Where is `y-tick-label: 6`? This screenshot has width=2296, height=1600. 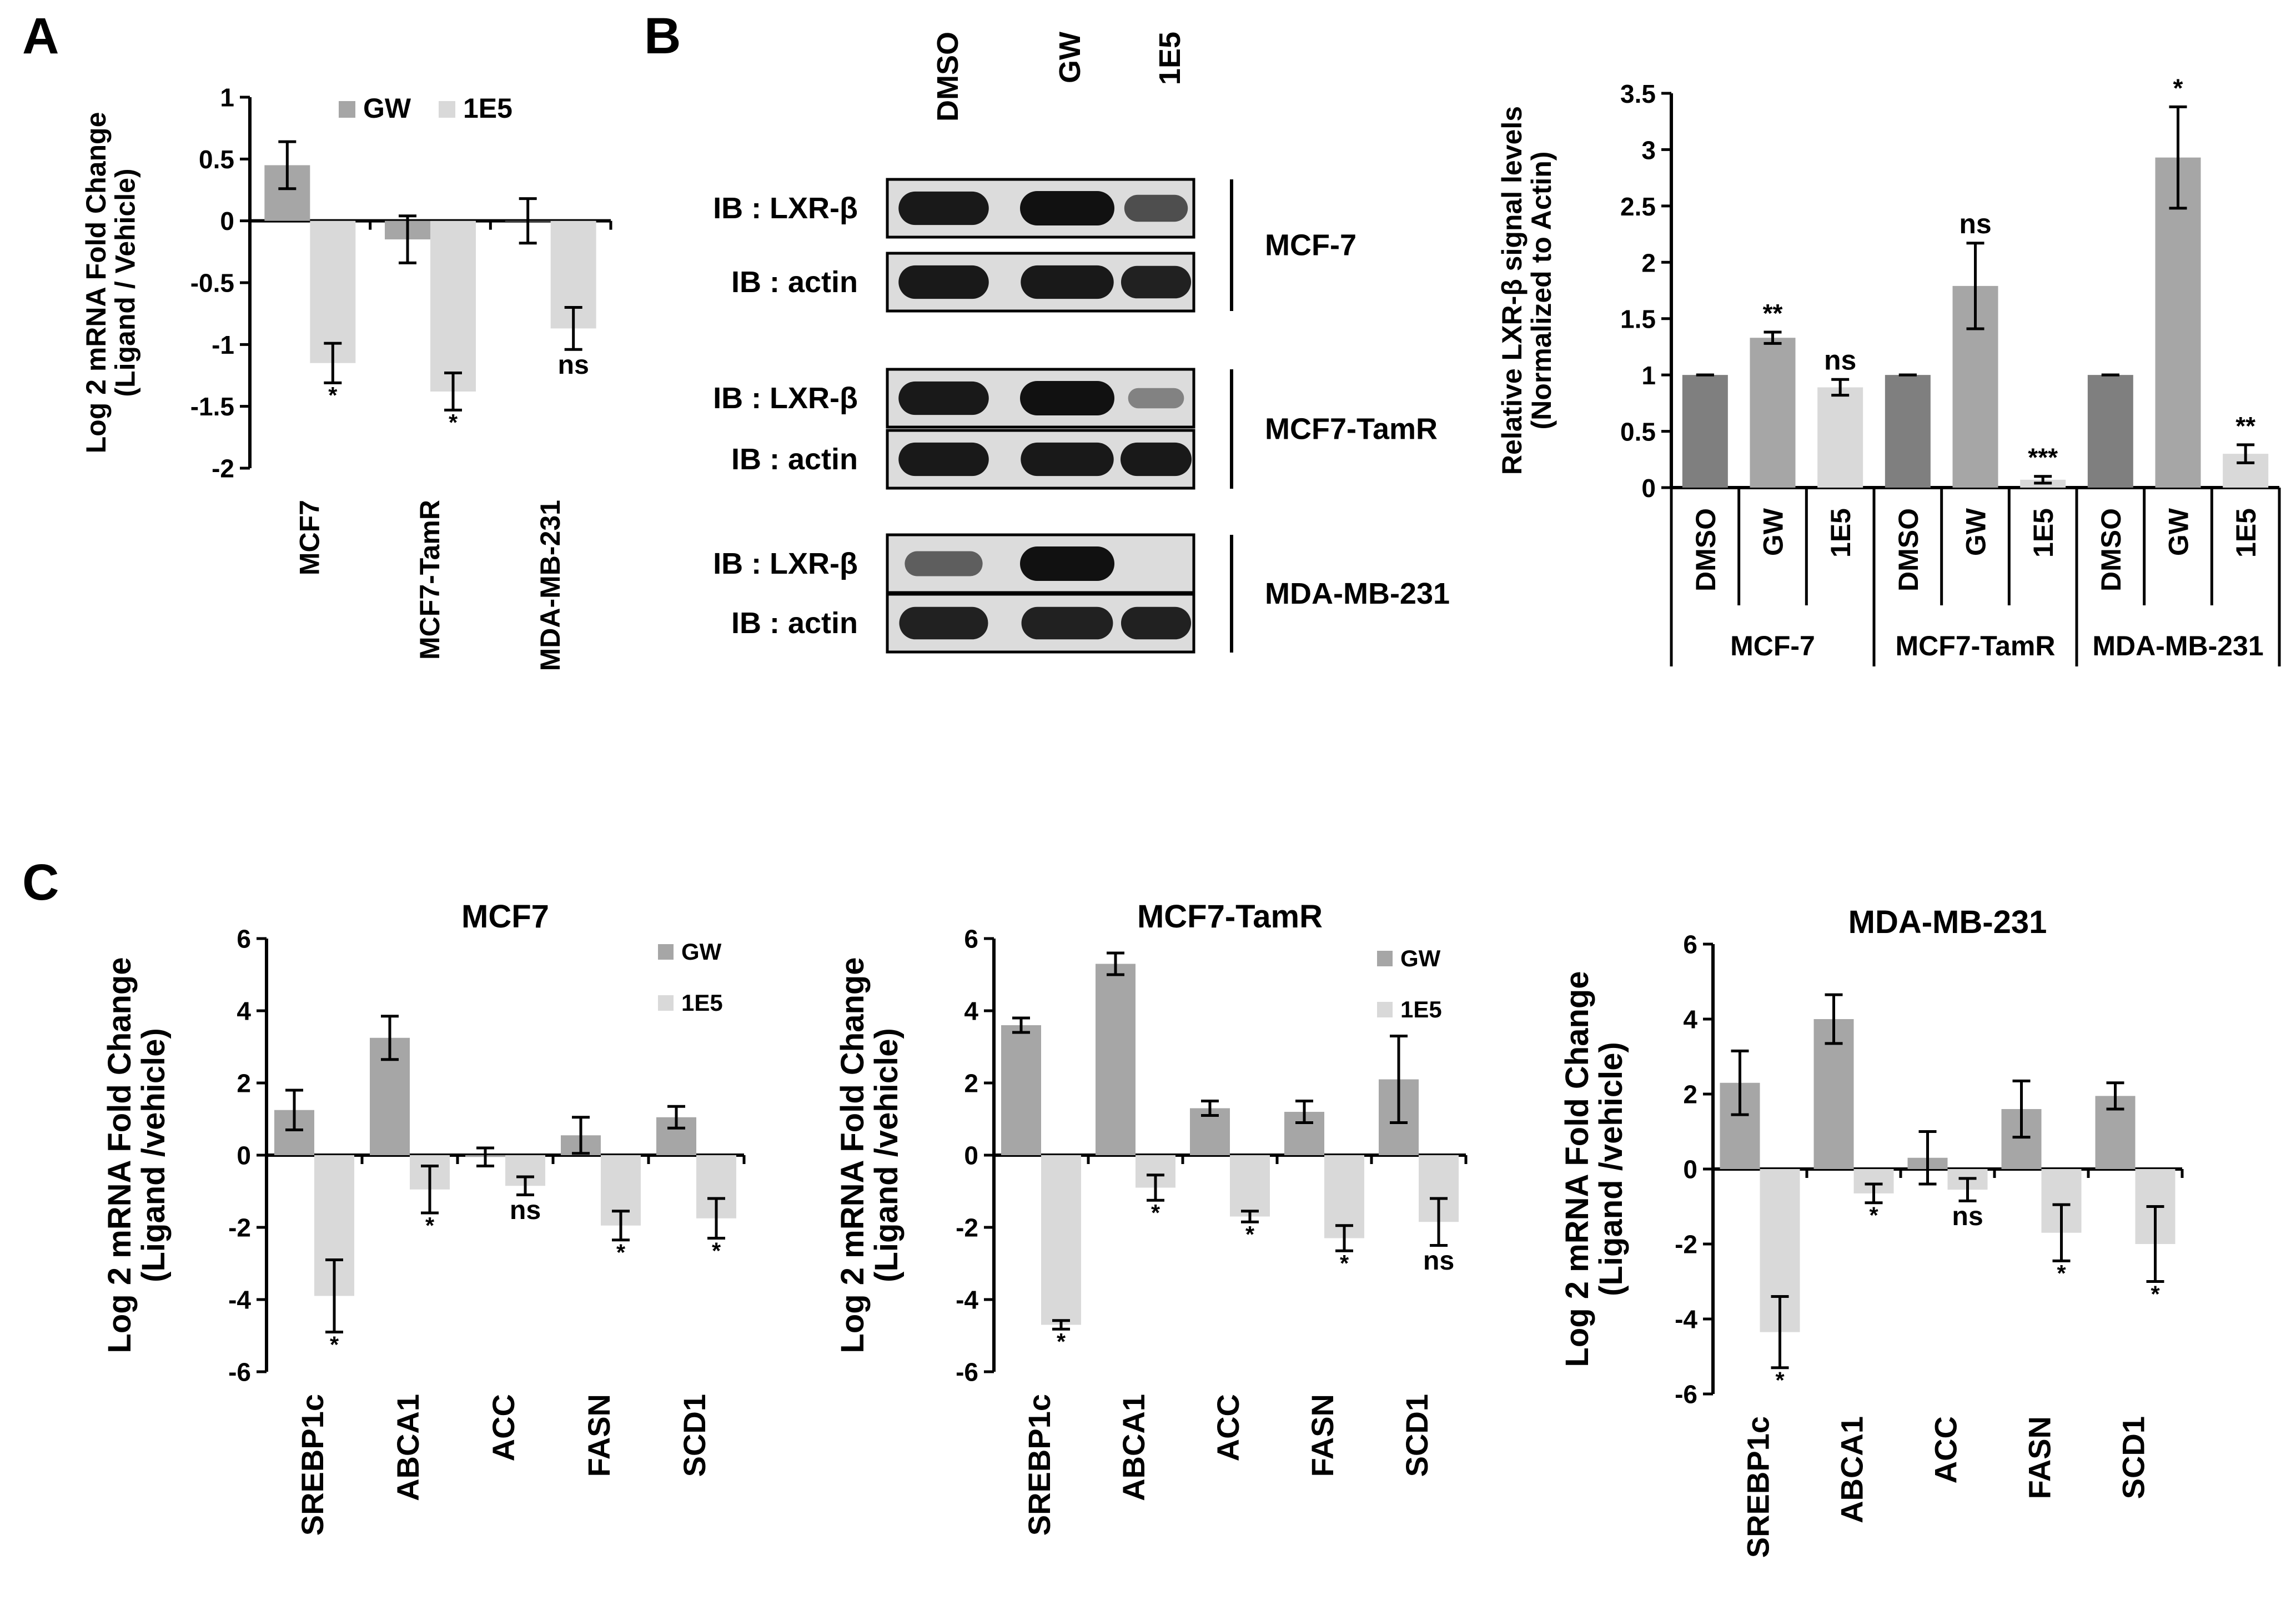 y-tick-label: 6 is located at coordinates (1690, 944).